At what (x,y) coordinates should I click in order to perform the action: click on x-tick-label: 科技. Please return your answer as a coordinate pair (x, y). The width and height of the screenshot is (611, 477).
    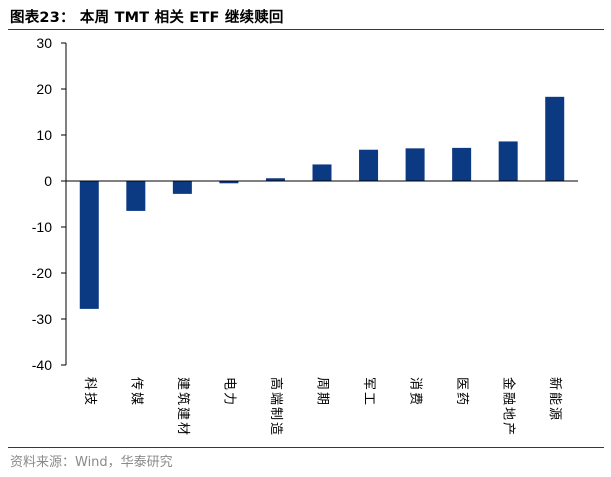
    Looking at the image, I should click on (89, 392).